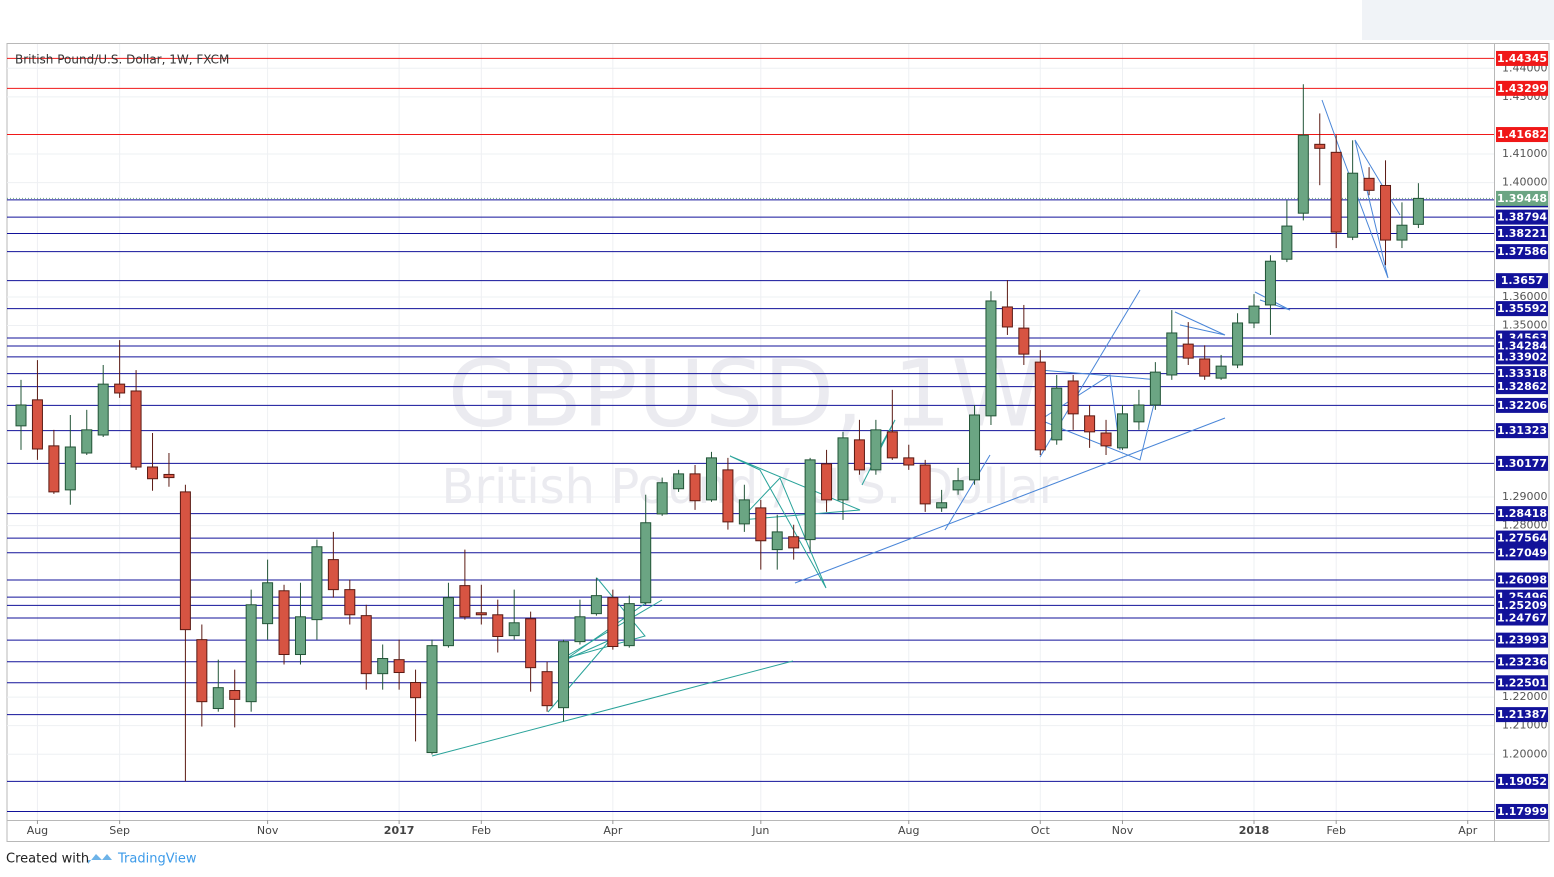 The image size is (1554, 877). What do you see at coordinates (1458, 20) in the screenshot?
I see `toolbar-area` at bounding box center [1458, 20].